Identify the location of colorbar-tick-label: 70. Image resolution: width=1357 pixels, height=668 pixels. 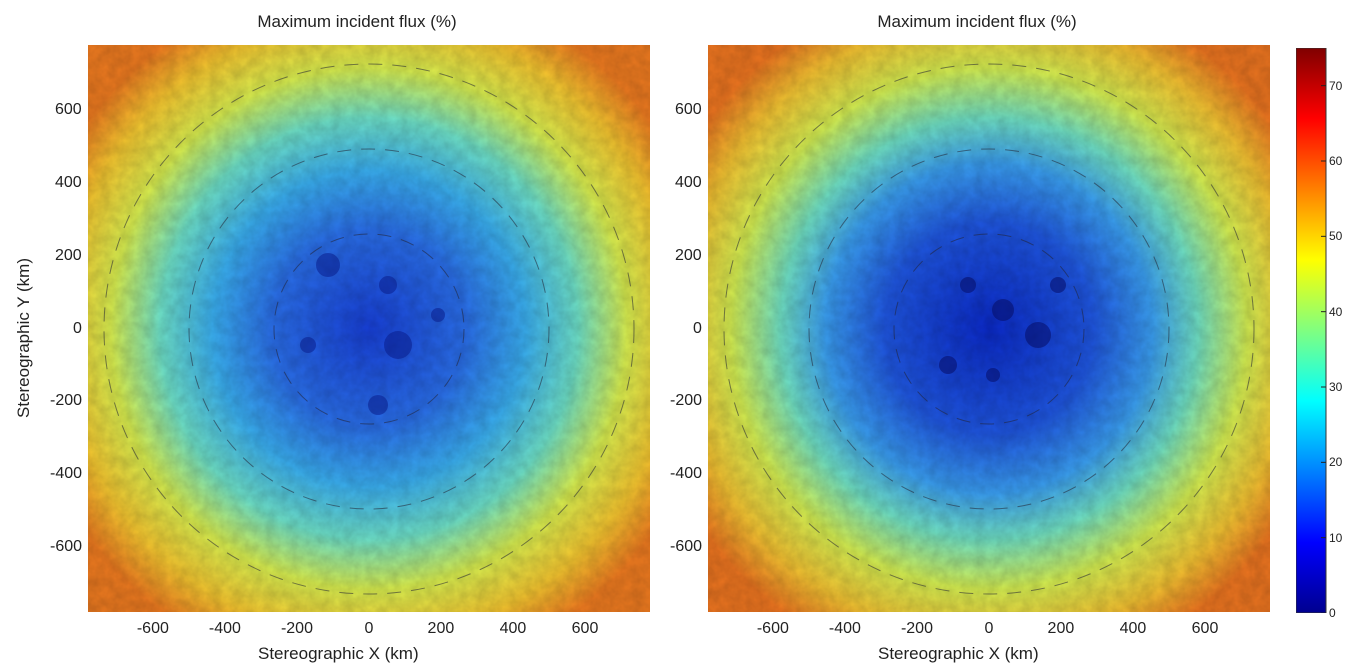
(1336, 85).